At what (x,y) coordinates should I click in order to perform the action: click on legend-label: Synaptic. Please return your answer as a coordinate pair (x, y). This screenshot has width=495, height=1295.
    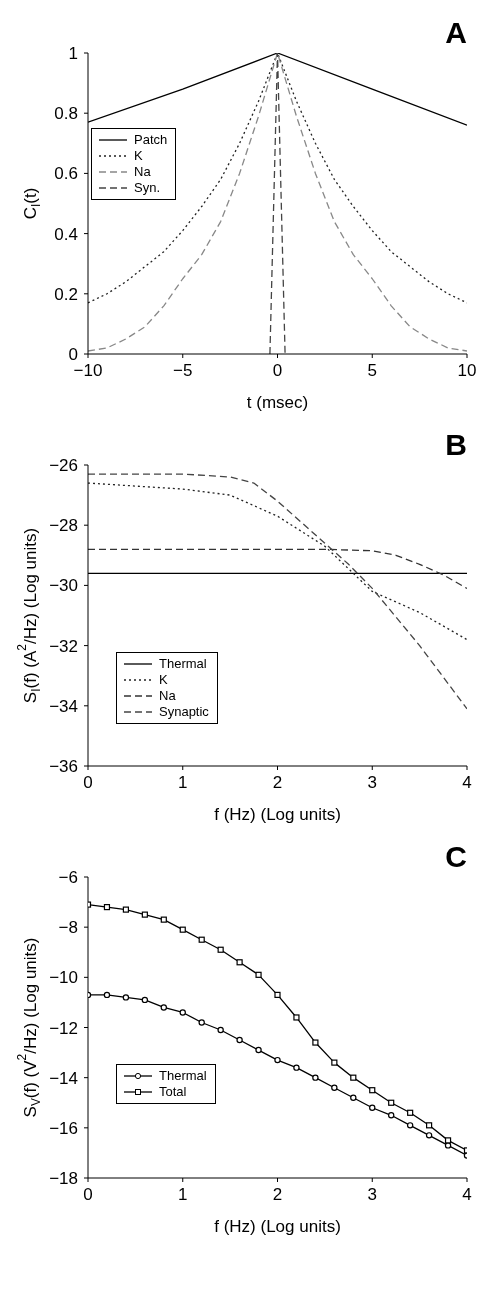
    Looking at the image, I should click on (184, 711).